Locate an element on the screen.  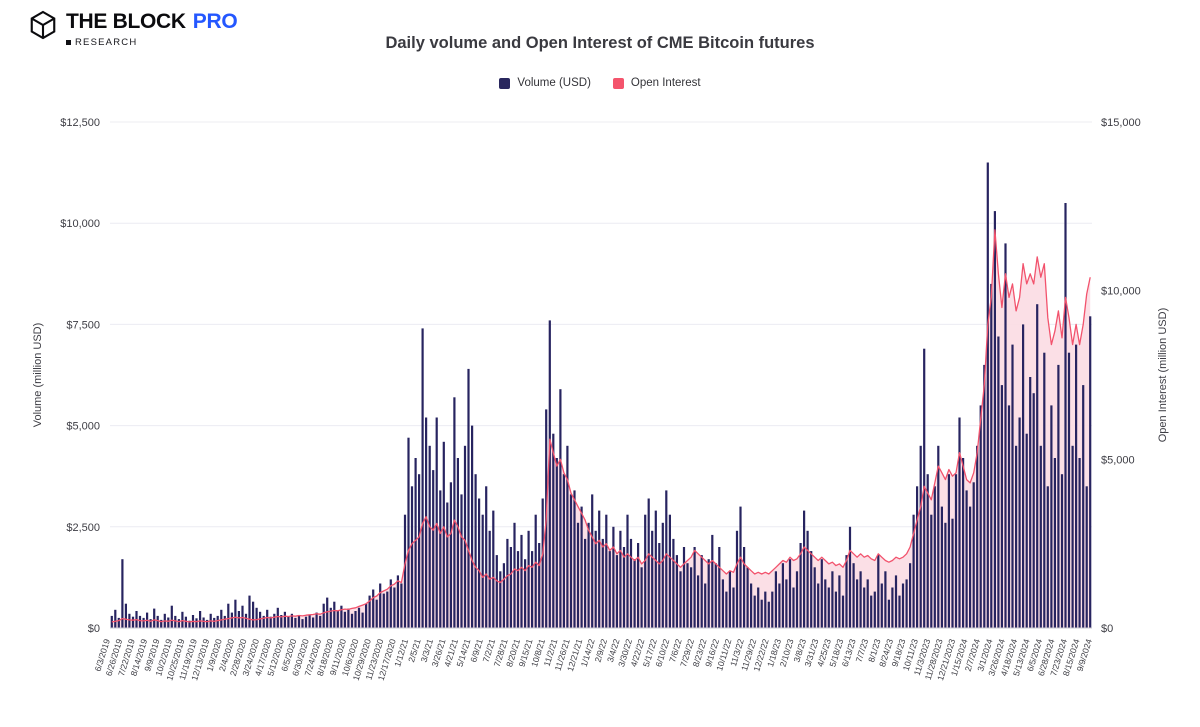
svg-text: $7,500 is located at coordinates (83, 325).